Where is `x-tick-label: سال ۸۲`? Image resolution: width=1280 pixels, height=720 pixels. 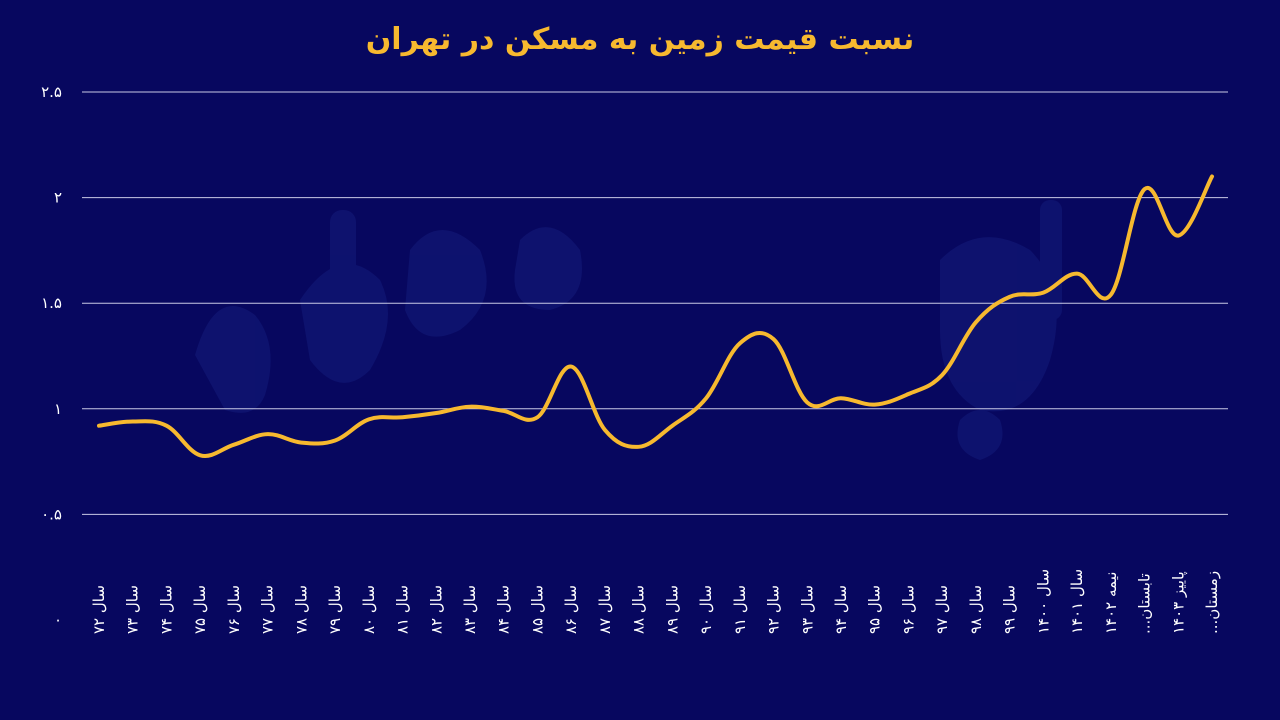 x-tick-label: سال ۸۲ is located at coordinates (436, 609).